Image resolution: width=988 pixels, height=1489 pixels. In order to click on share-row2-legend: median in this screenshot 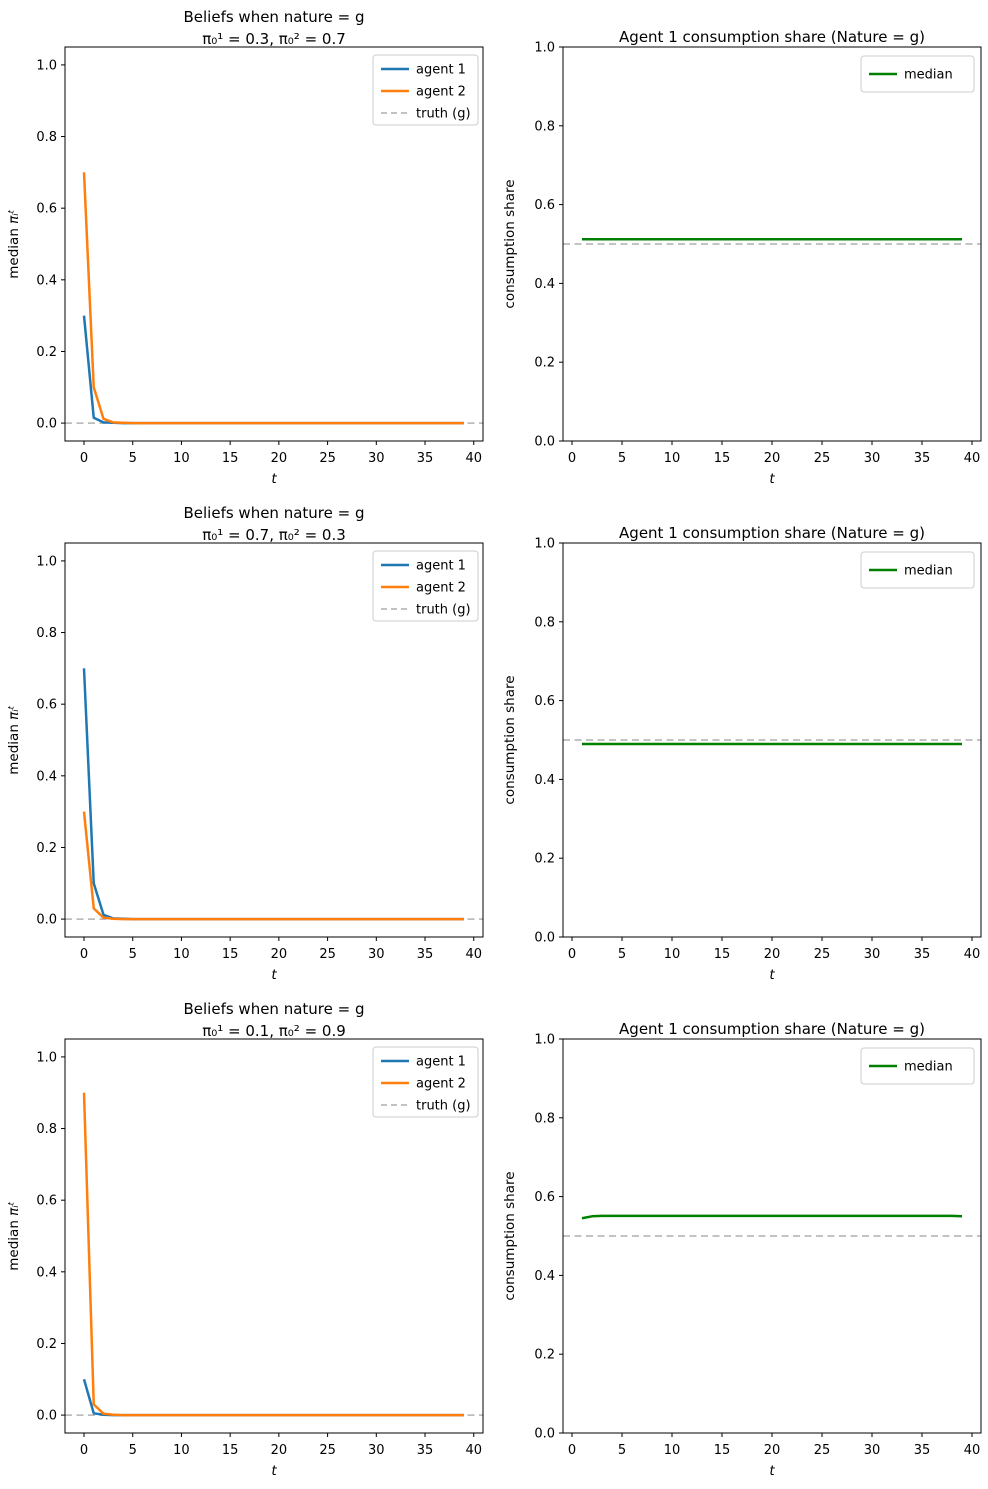, I will do `click(917, 570)`.